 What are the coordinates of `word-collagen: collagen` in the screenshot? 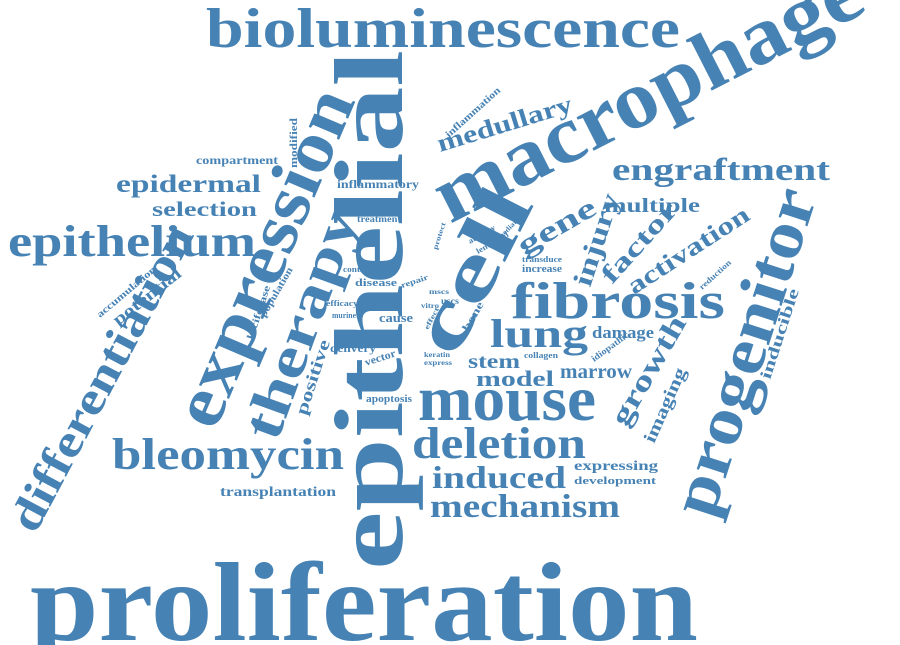 It's located at (541, 355).